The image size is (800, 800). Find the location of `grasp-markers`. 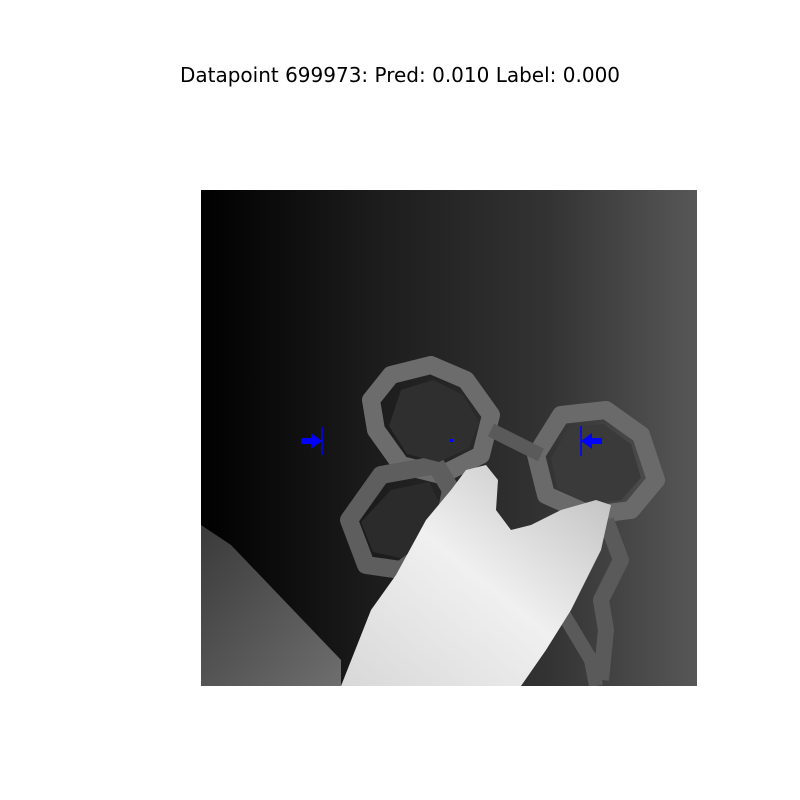

grasp-markers is located at coordinates (451, 441).